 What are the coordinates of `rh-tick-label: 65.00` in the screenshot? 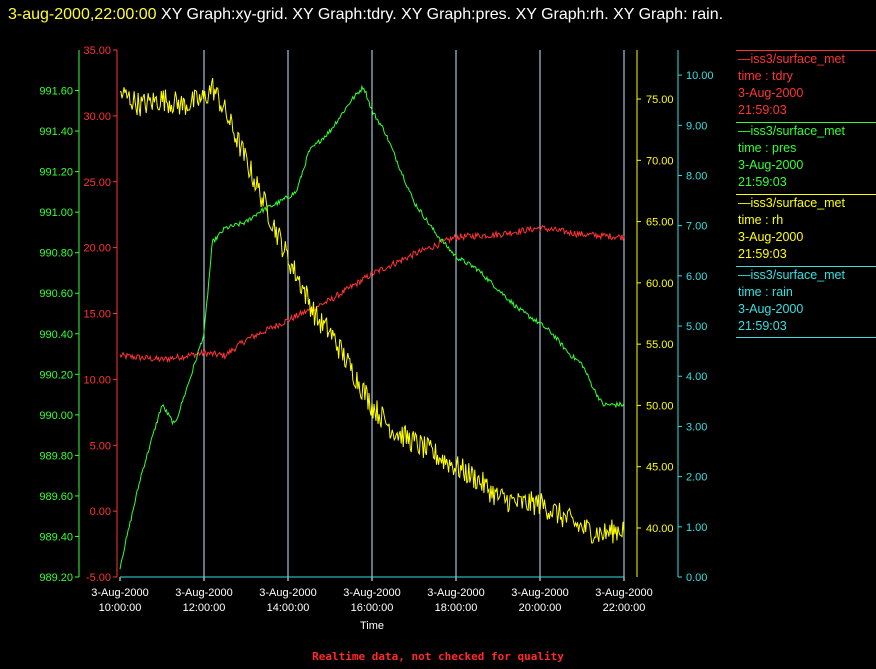 It's located at (660, 223).